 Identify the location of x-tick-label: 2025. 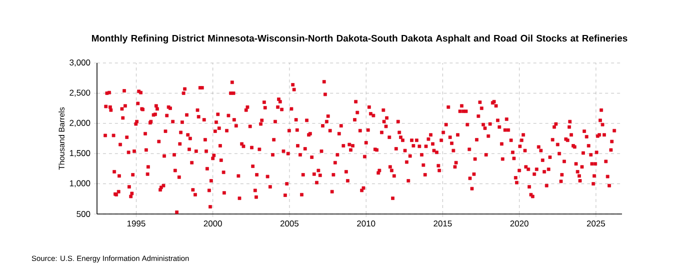
(596, 223).